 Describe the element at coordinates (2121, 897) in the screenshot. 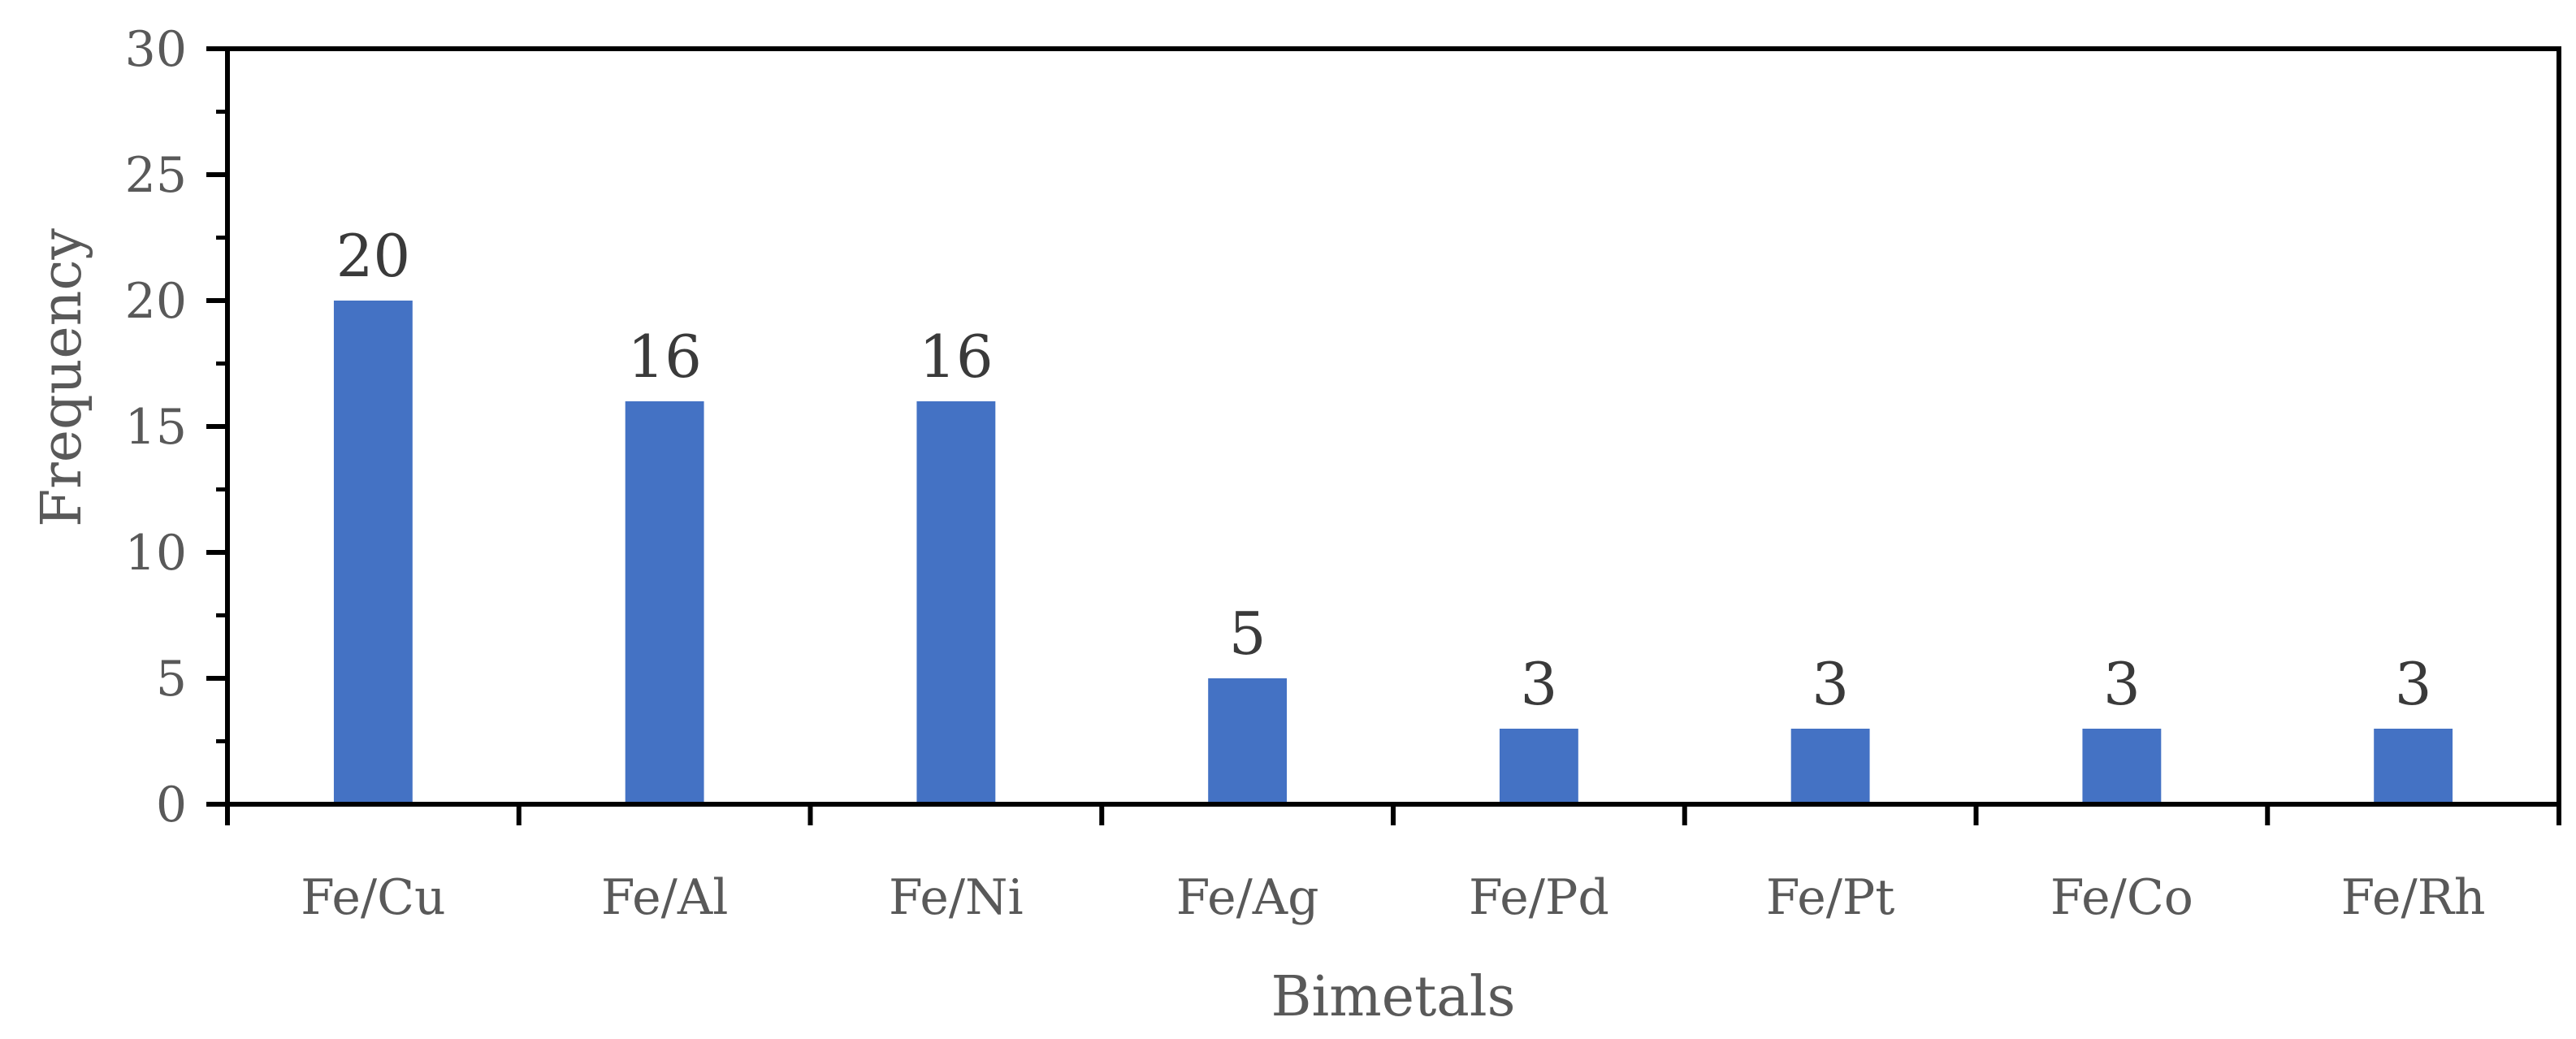

I see `x-tick-label: Fe/Co` at that location.